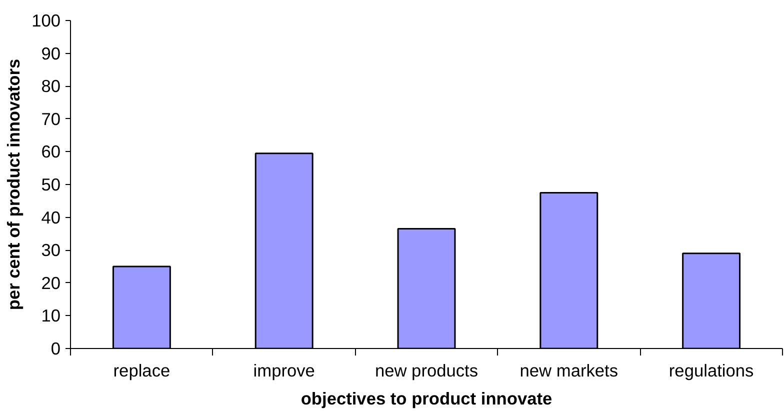  I want to click on y-tick-label: 0, so click(55, 348).